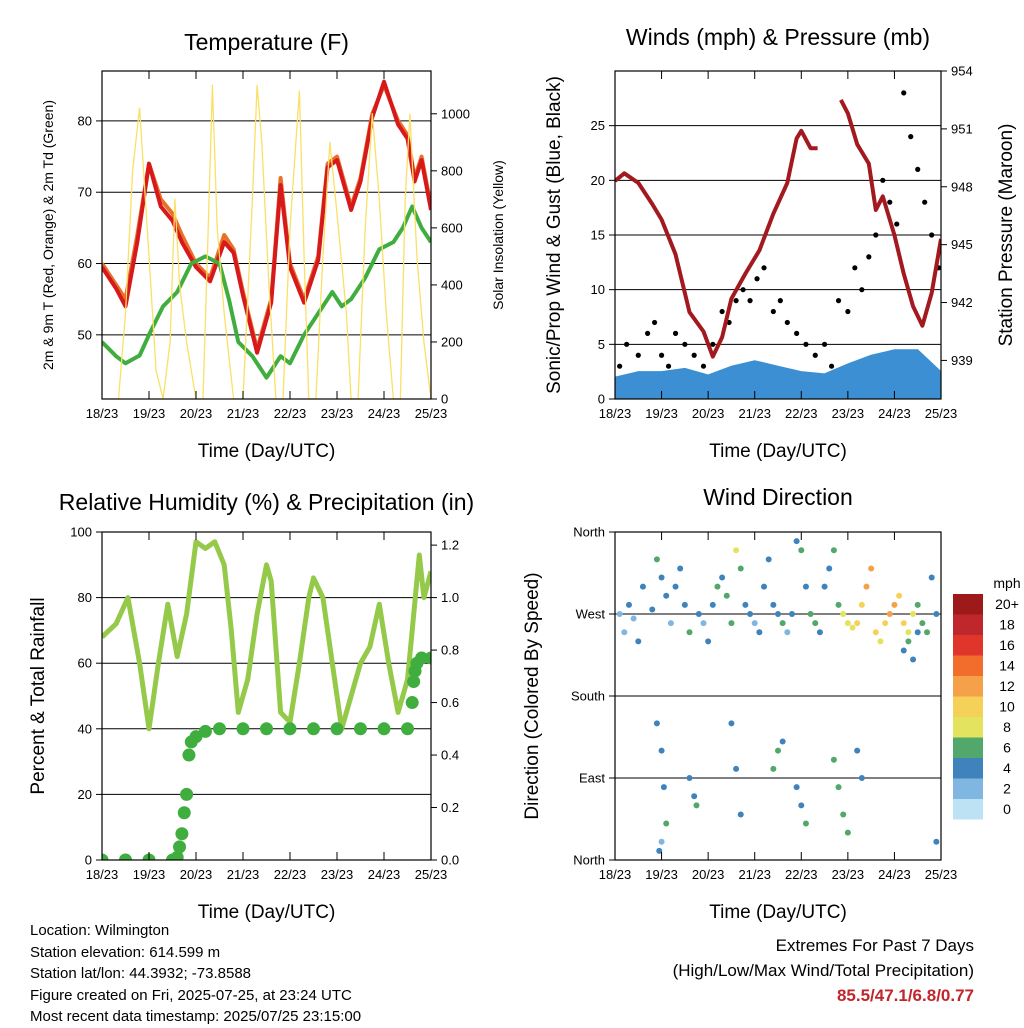 Image resolution: width=1024 pixels, height=1028 pixels. What do you see at coordinates (661, 413) in the screenshot?
I see `x-tick-label: 19/23` at bounding box center [661, 413].